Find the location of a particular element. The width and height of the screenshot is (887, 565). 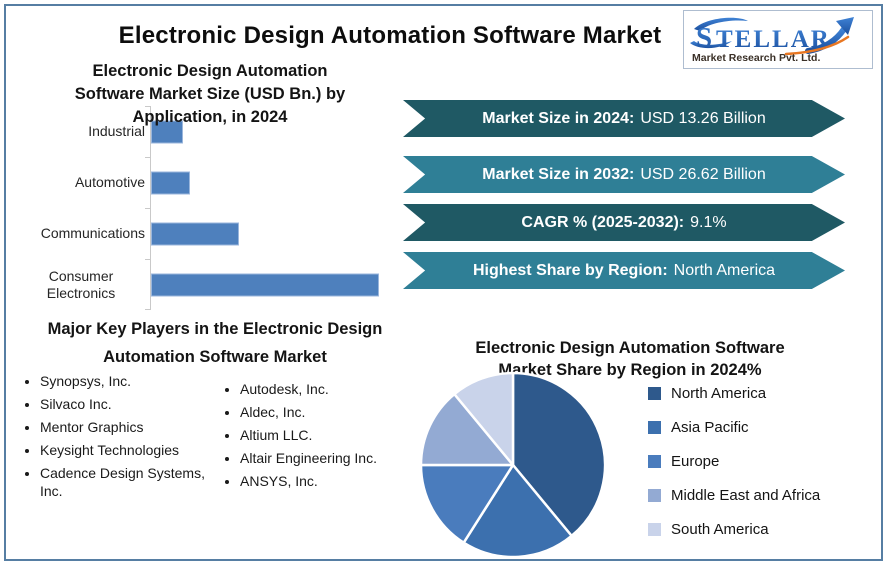

key-players-title-line2: Automation Software Market is located at coordinates (215, 357).